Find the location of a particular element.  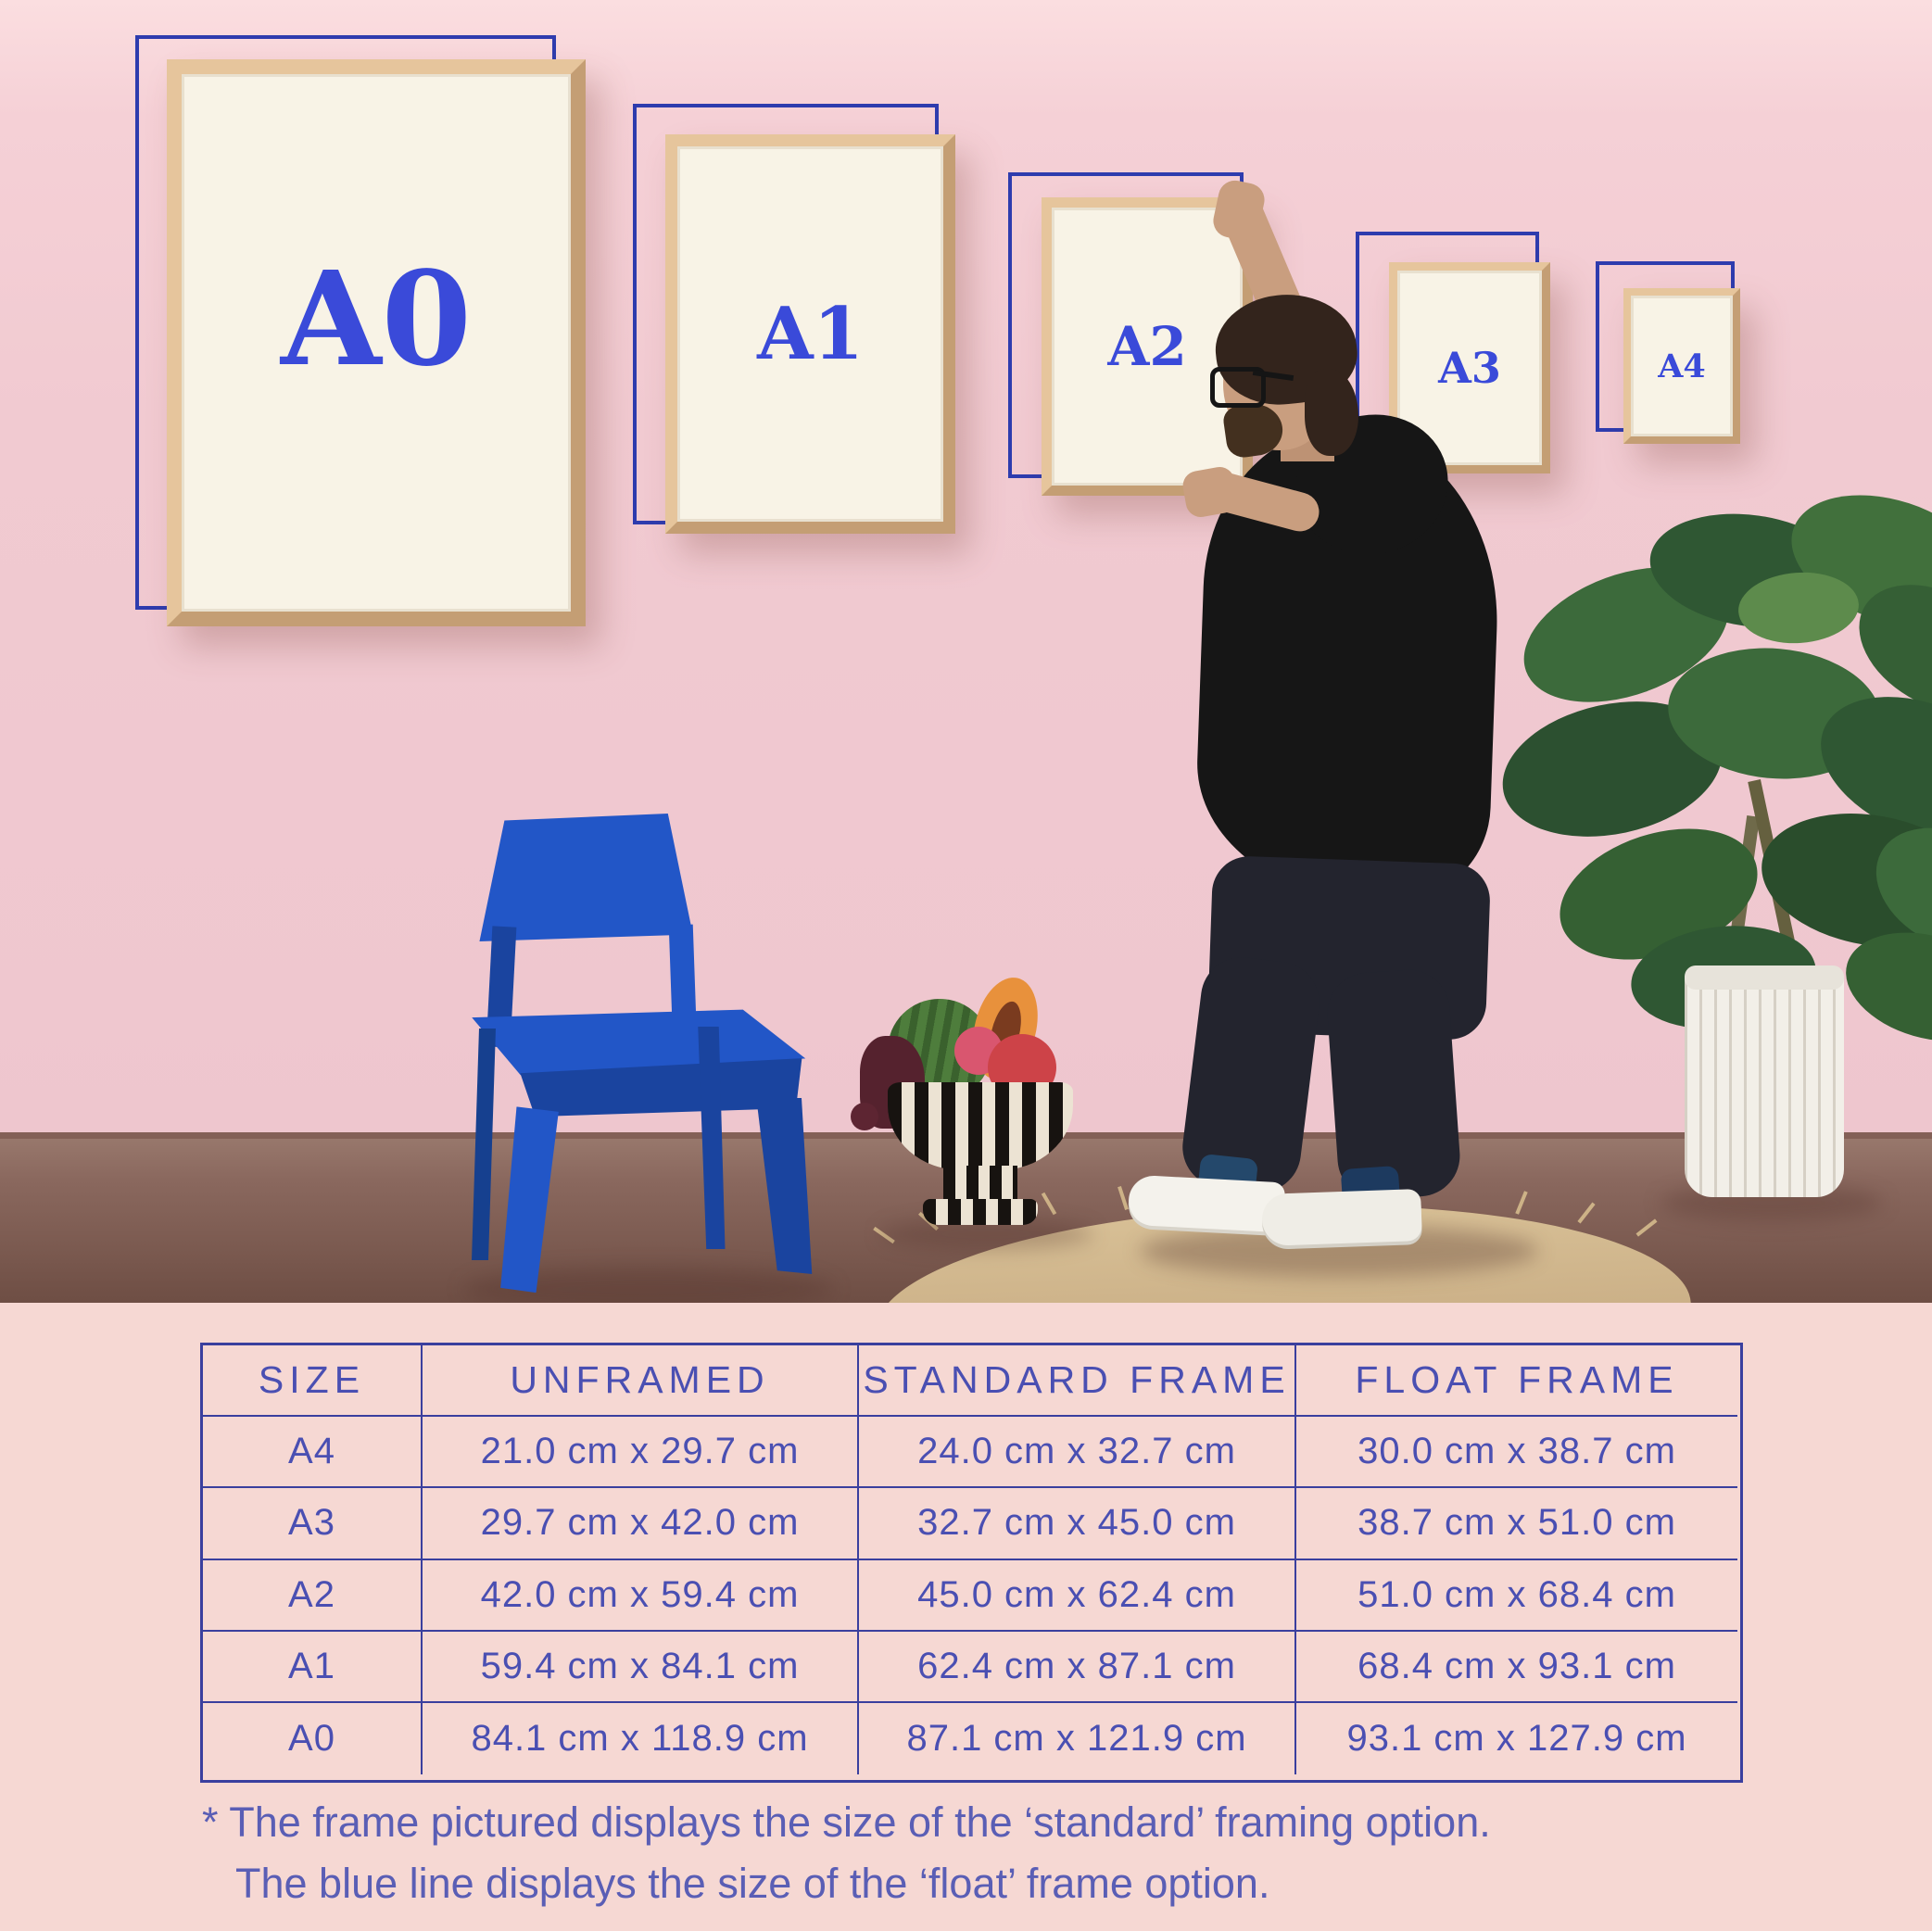

table-cell-float: 38.7 cm x 51.0 cm is located at coordinates (1516, 1524).